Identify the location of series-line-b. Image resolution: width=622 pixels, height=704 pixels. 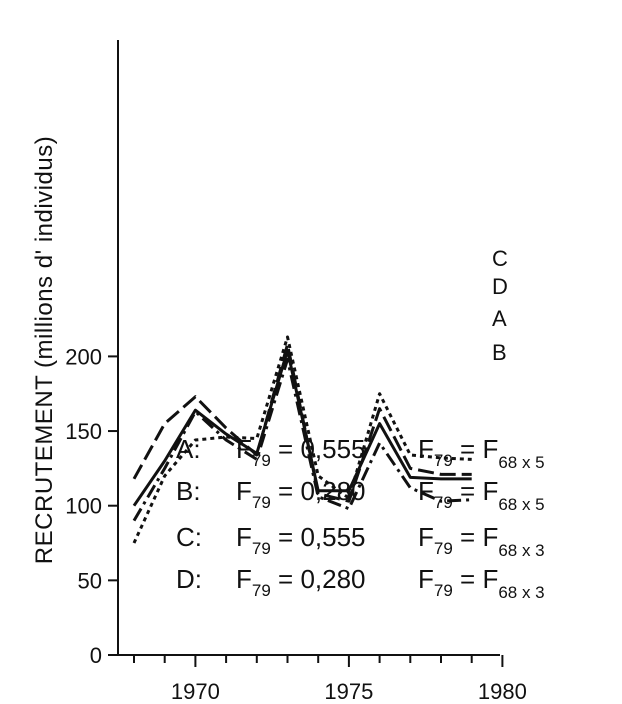
(302, 439).